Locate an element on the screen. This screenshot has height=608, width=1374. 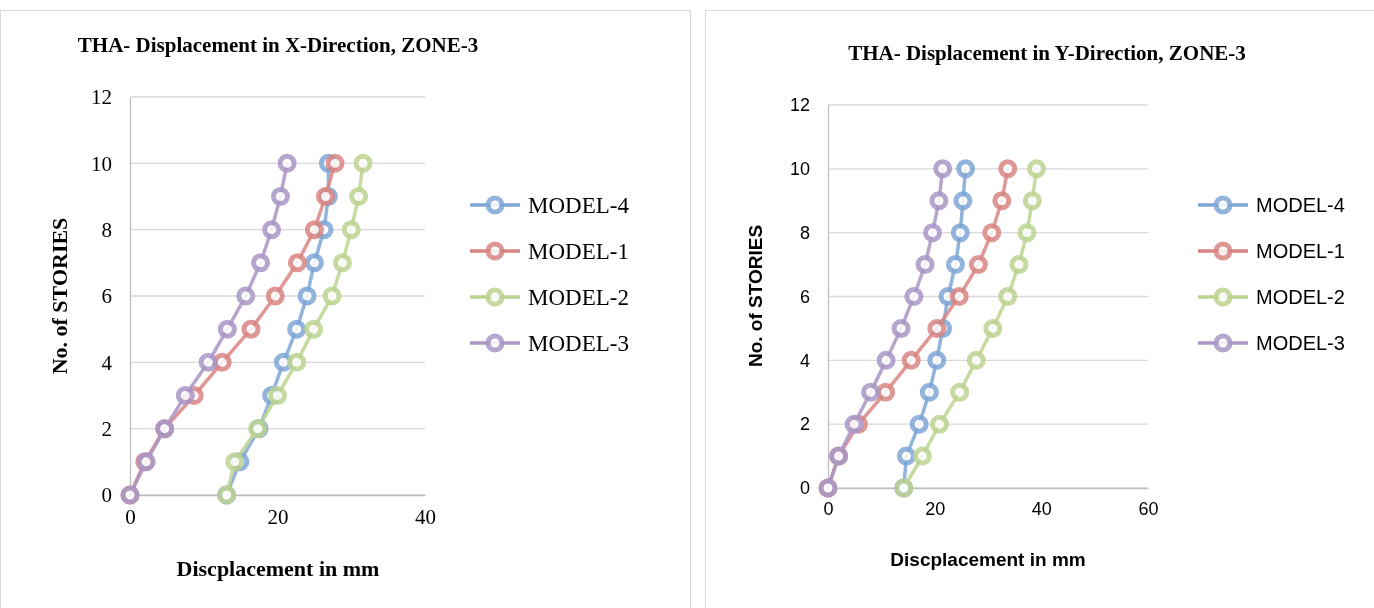
chart-title: THA- Displacement in X-Direction, ZONE-3 is located at coordinates (278, 45).